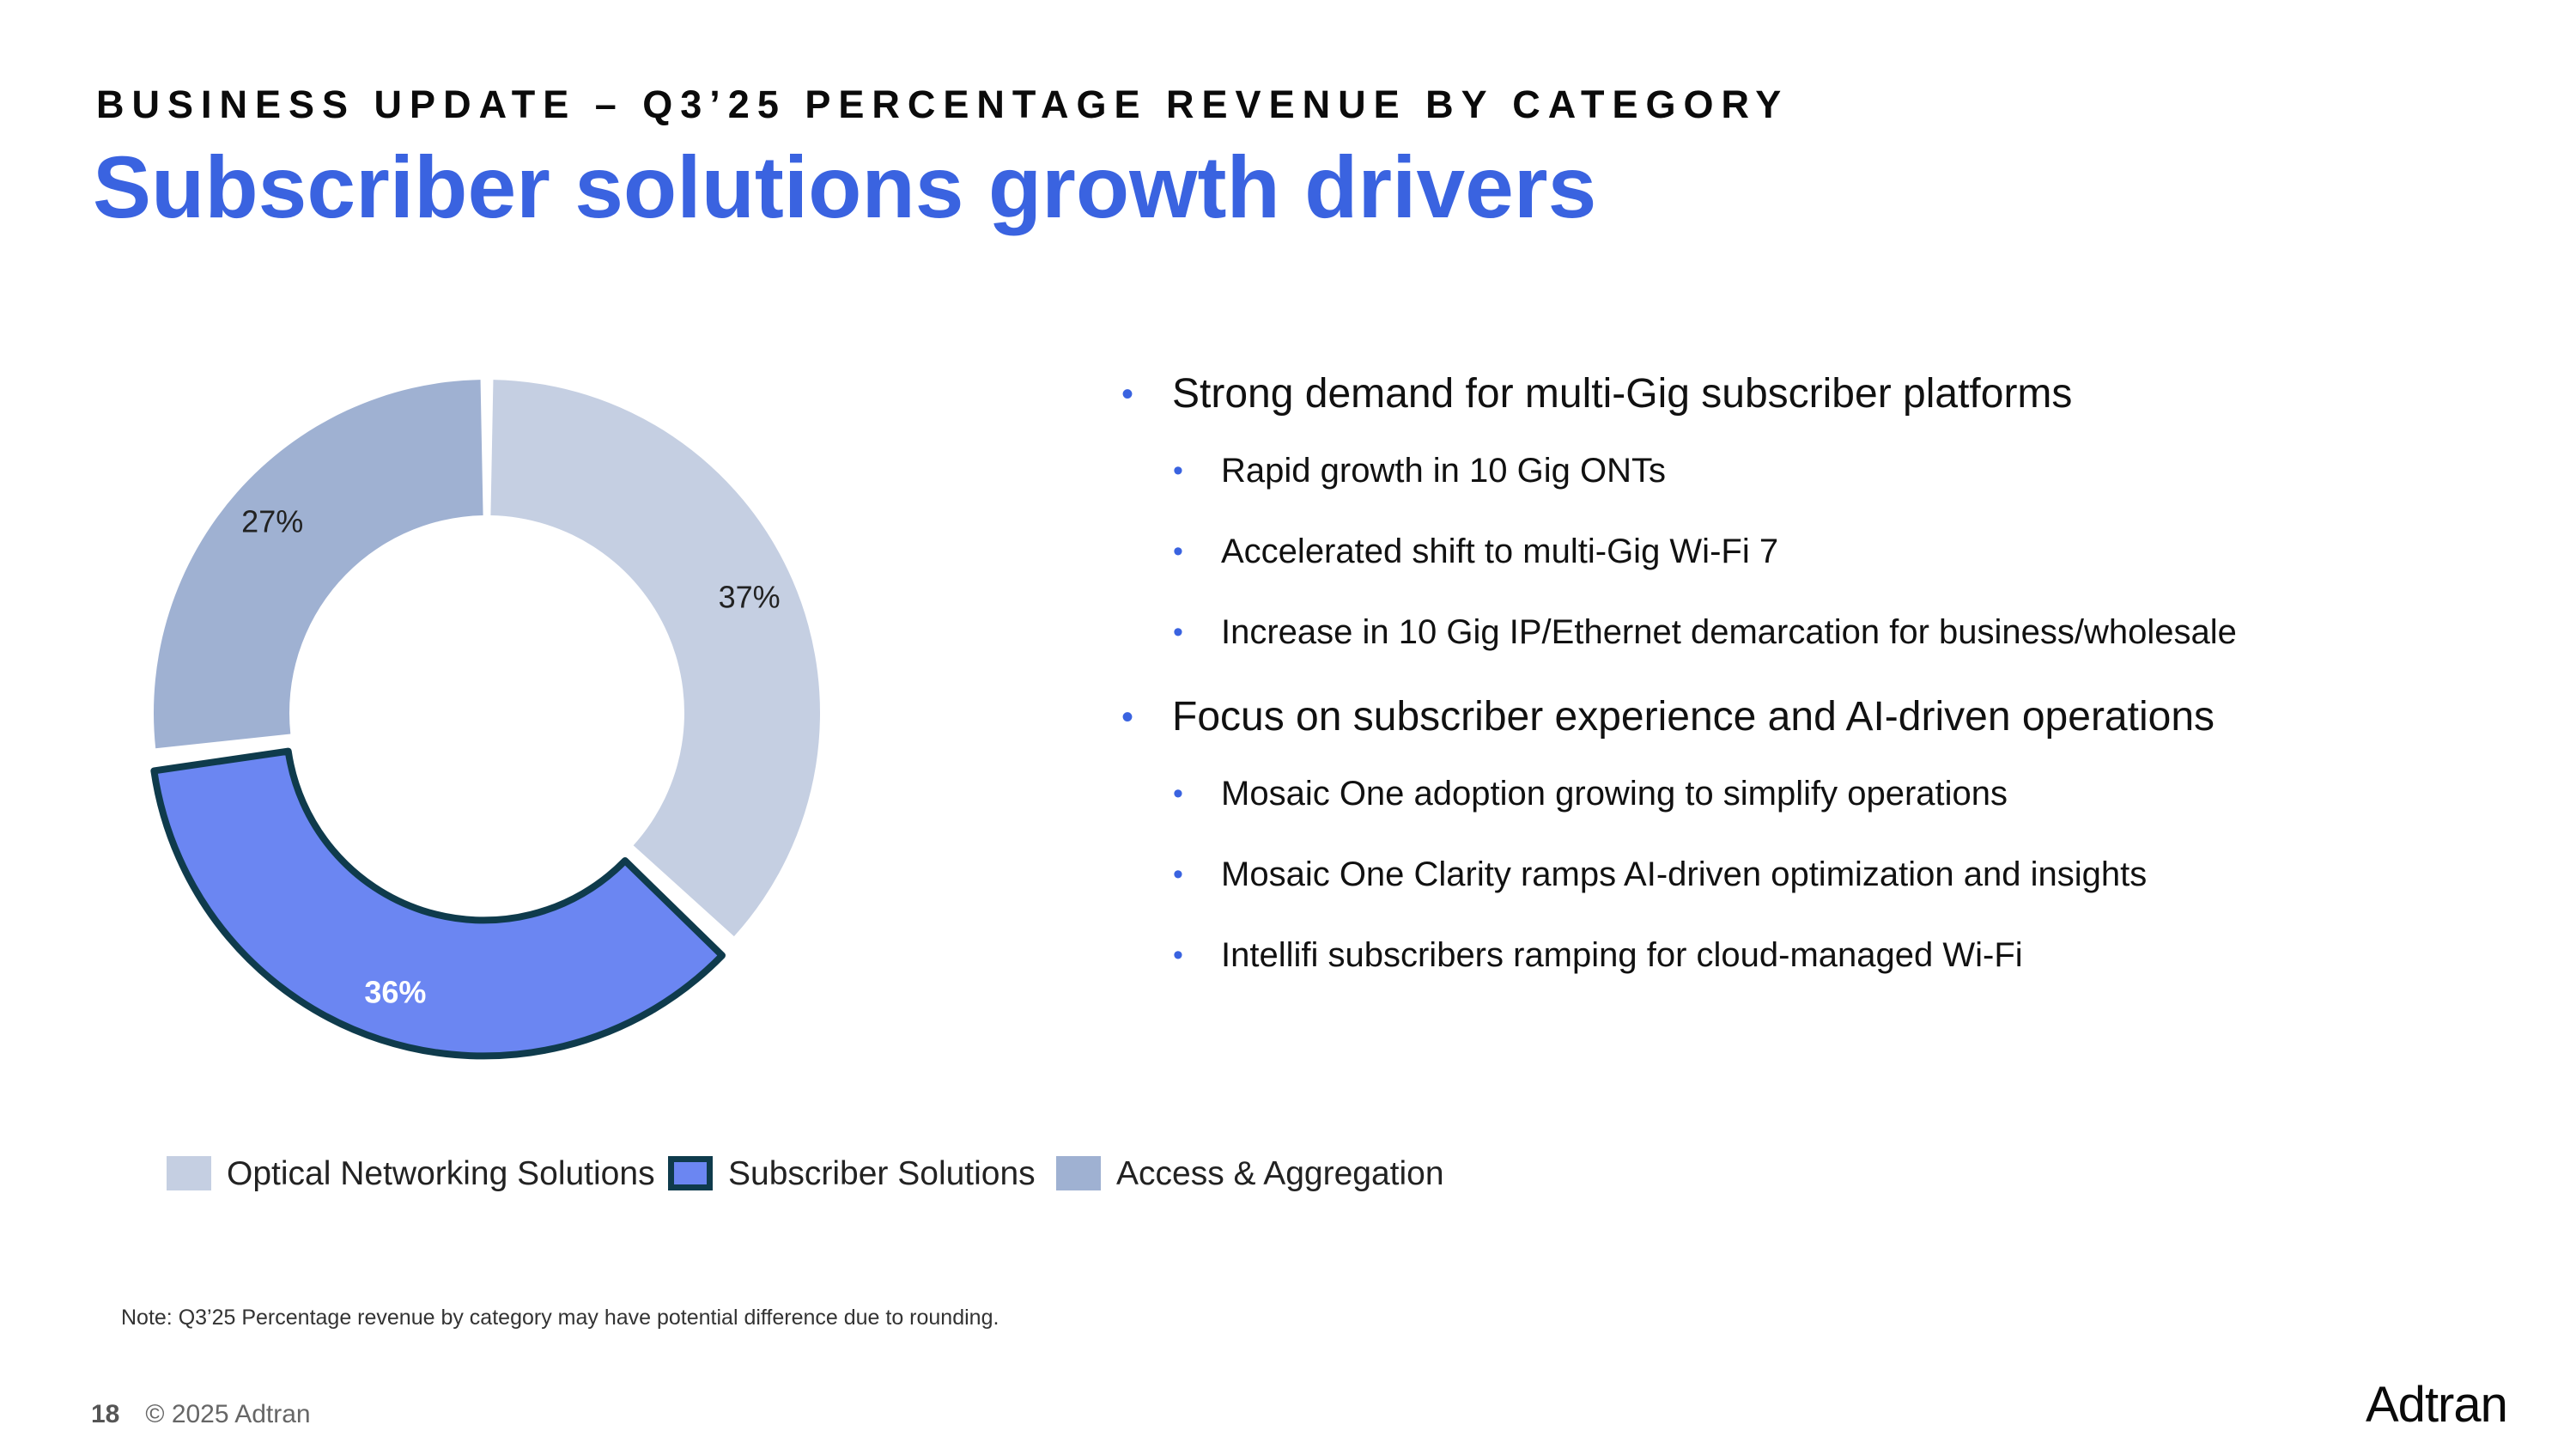  What do you see at coordinates (318, 564) in the screenshot?
I see `donut-slice-access-aggregation` at bounding box center [318, 564].